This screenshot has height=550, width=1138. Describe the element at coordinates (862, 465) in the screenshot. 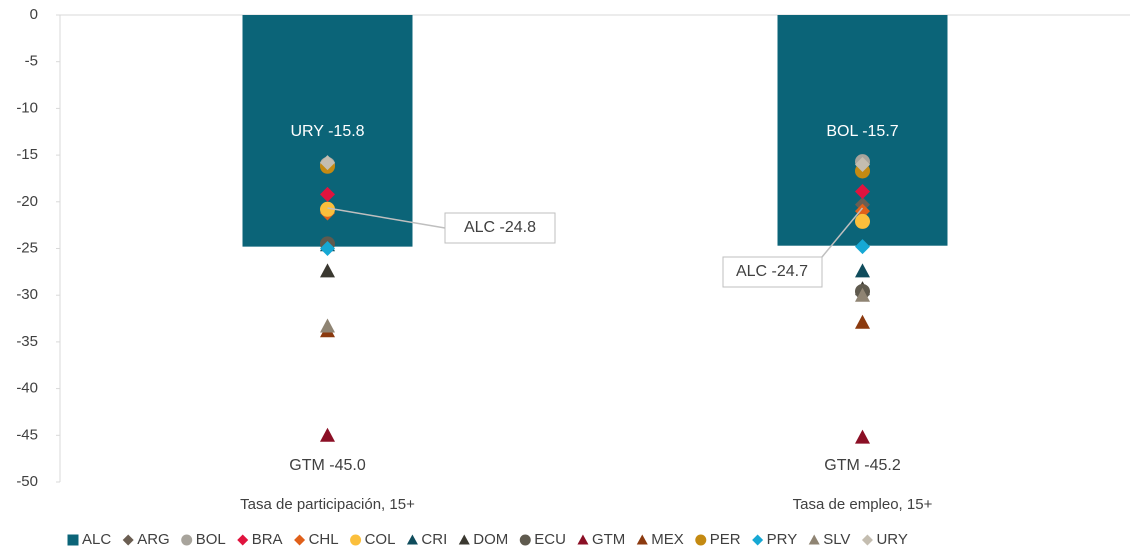

I see `annotation: GTM -45.2` at that location.